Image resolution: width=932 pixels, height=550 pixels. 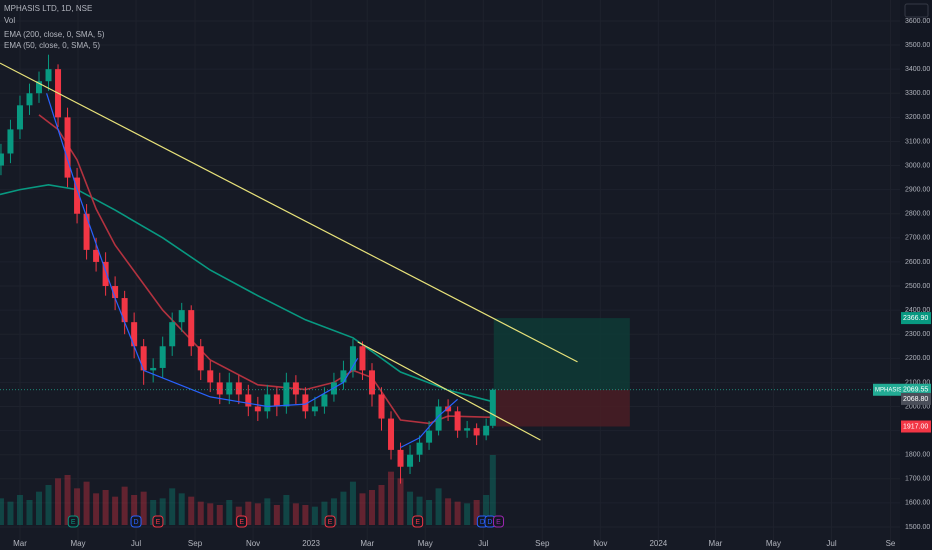 What do you see at coordinates (429, 423) in the screenshot?
I see `cup-curve` at bounding box center [429, 423].